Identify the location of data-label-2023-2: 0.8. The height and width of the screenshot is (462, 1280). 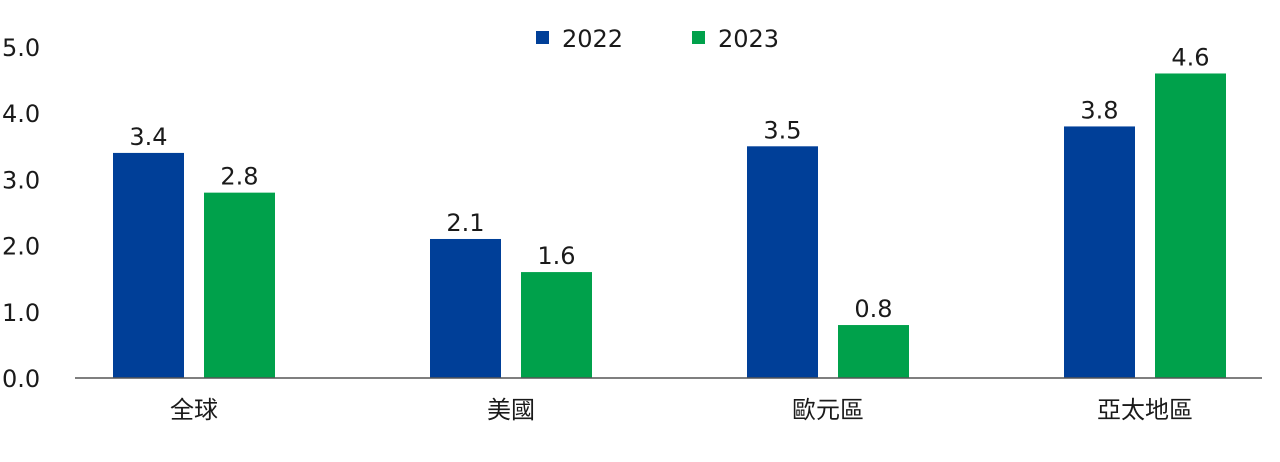
(873, 309).